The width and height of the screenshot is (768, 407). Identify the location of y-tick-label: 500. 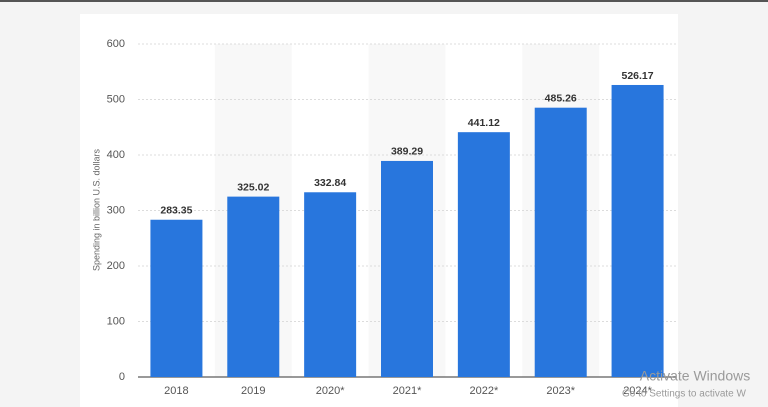
(116, 99).